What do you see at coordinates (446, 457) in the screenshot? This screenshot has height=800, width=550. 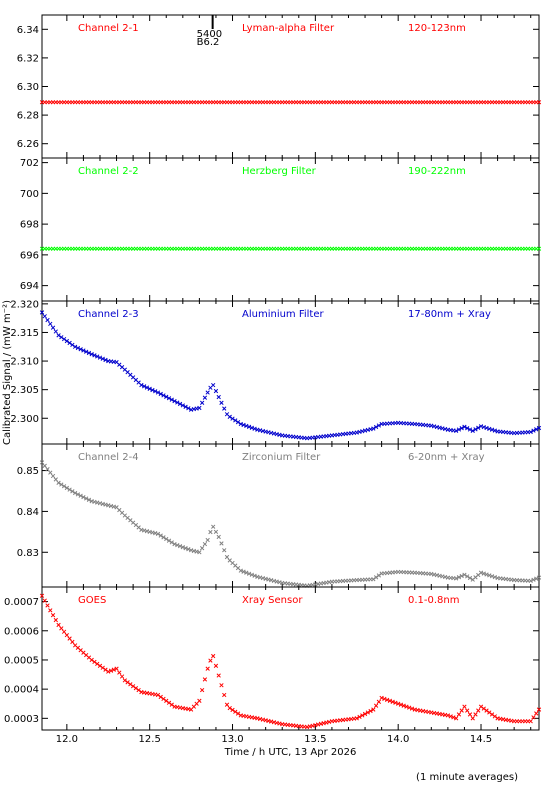 I see `panel-band-label: 6-20nm + Xray` at bounding box center [446, 457].